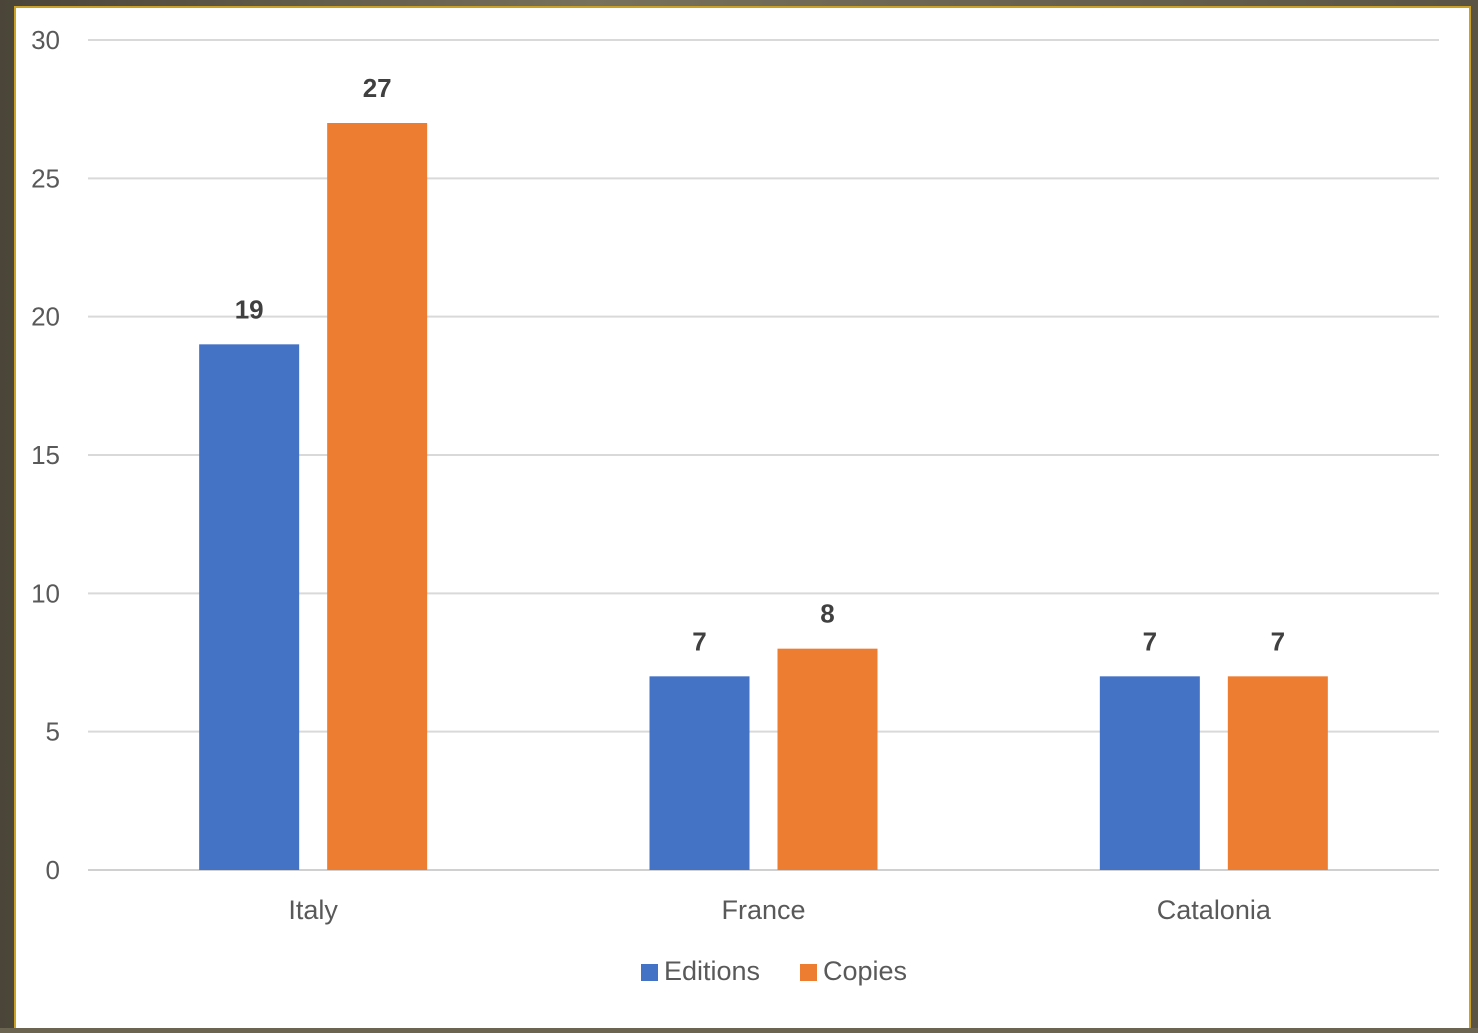 Image resolution: width=1478 pixels, height=1033 pixels. I want to click on y-tick-label: 30, so click(45, 40).